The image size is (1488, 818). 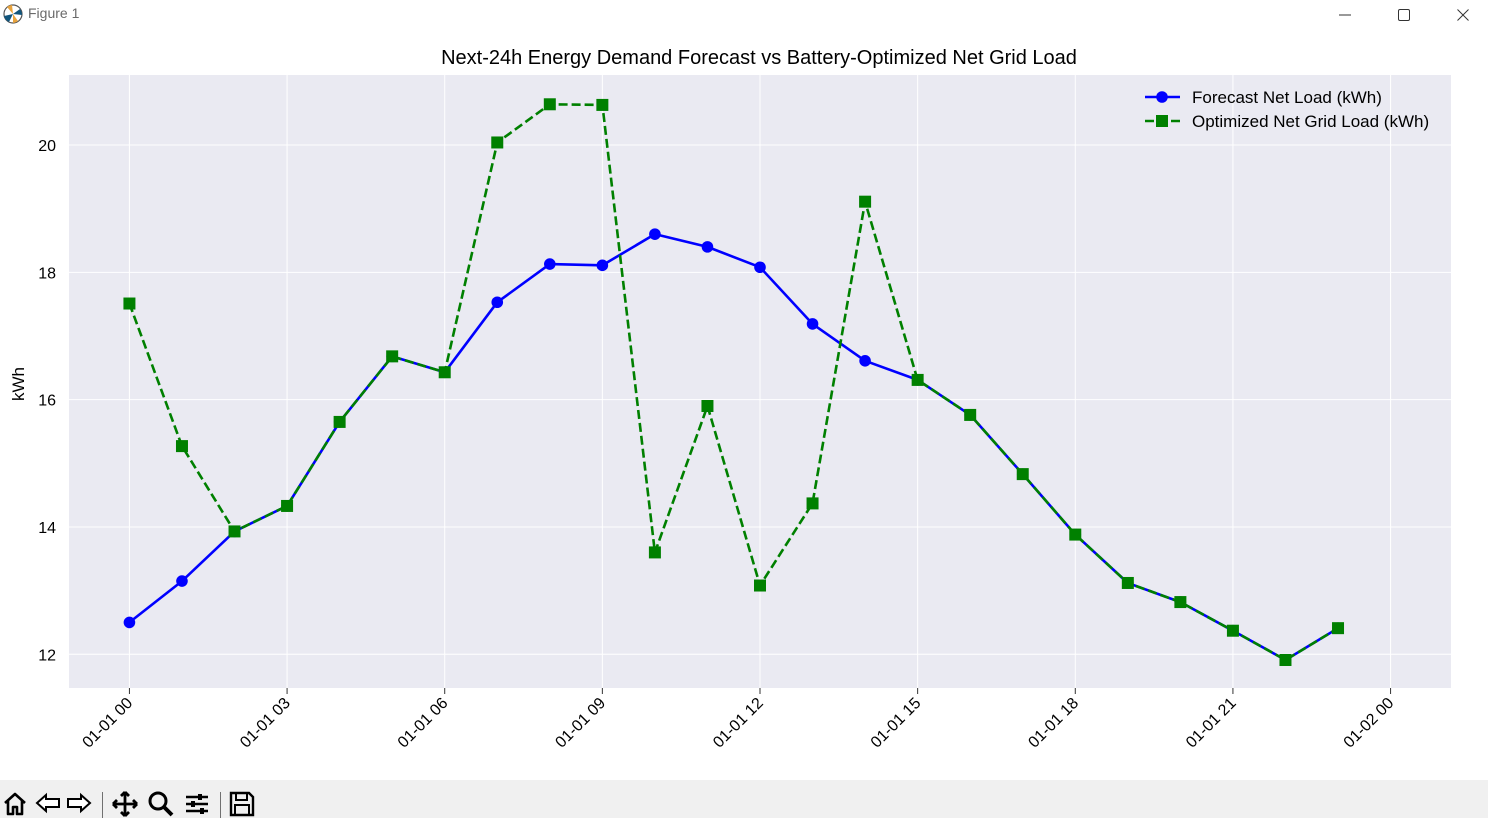 I want to click on forward-icon, so click(x=79, y=803).